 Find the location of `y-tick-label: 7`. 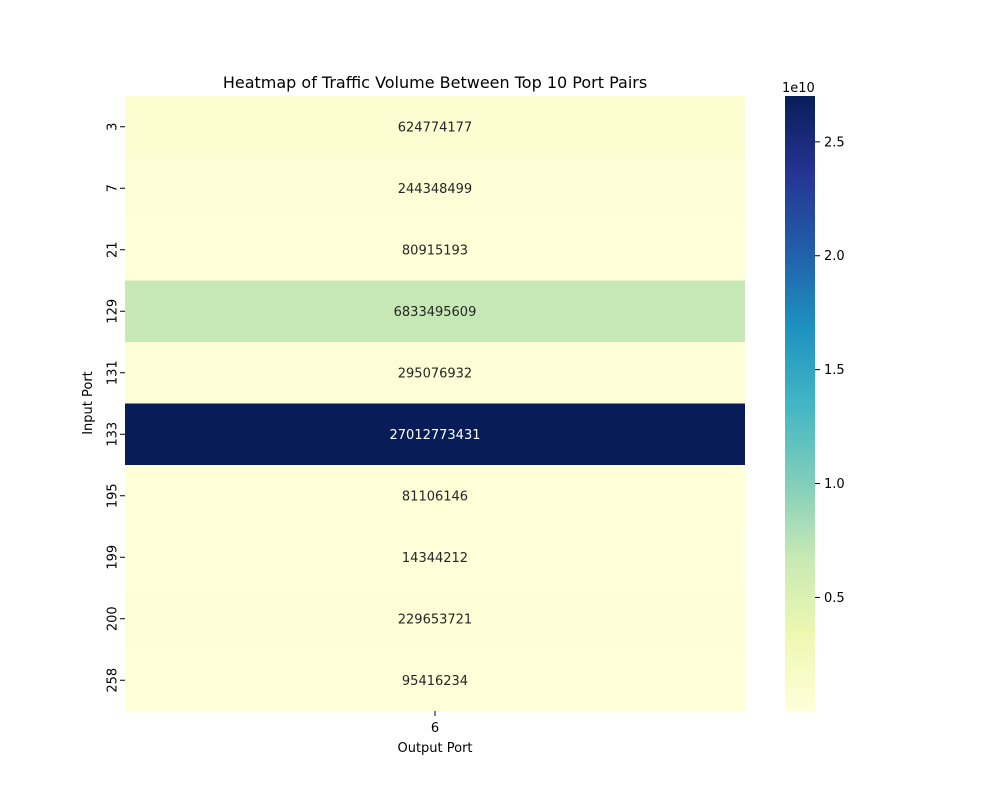

y-tick-label: 7 is located at coordinates (113, 188).